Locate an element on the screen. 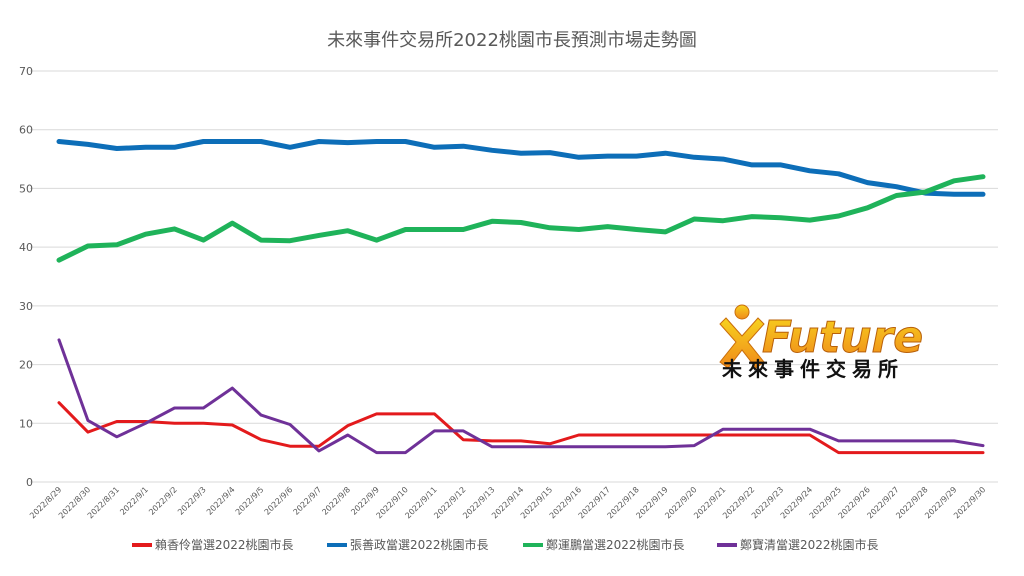 The width and height of the screenshot is (1024, 576). future-logo: Future 未來事件交易所 is located at coordinates (821, 342).